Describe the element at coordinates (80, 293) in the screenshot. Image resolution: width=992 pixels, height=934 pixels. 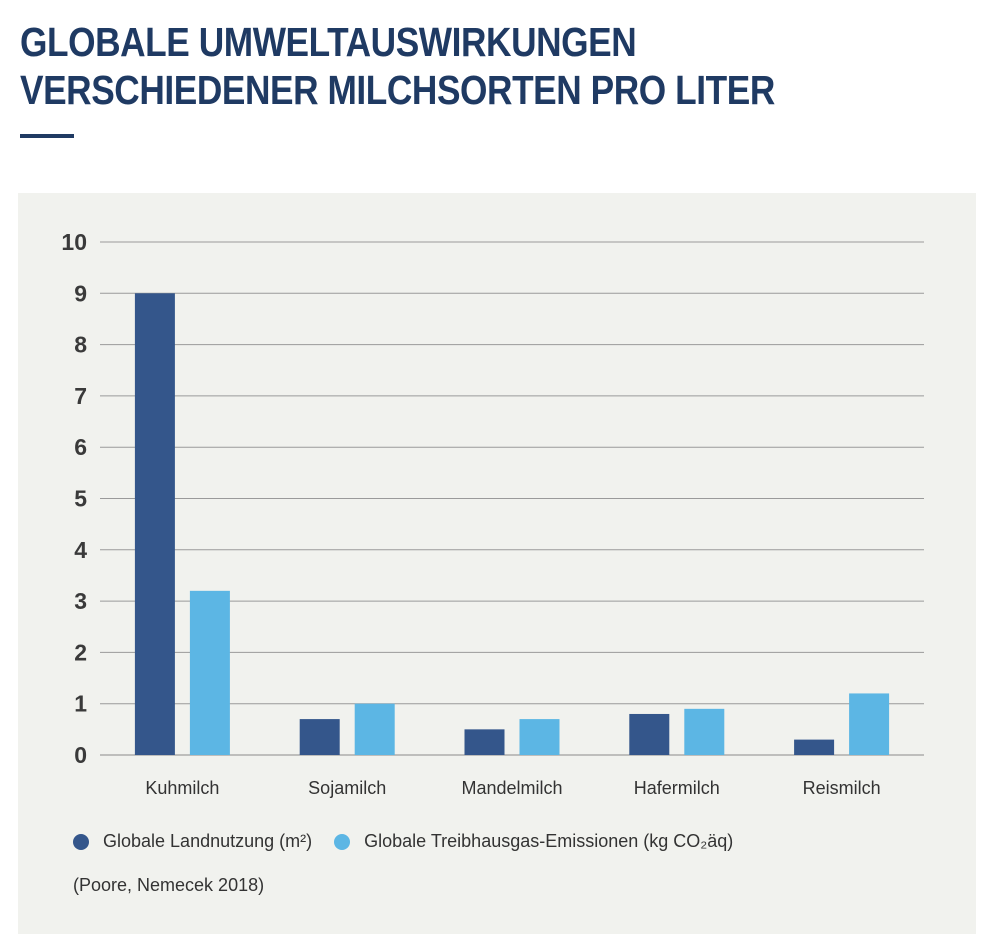
I see `y-tick-label-9: 9` at that location.